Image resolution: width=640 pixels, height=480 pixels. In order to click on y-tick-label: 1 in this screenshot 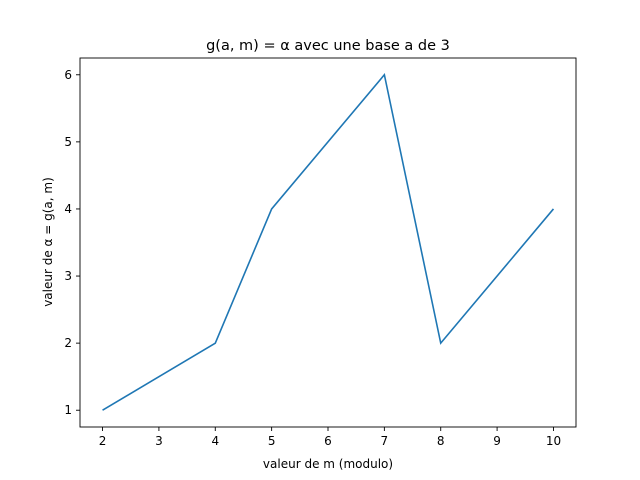, I will do `click(68, 410)`.